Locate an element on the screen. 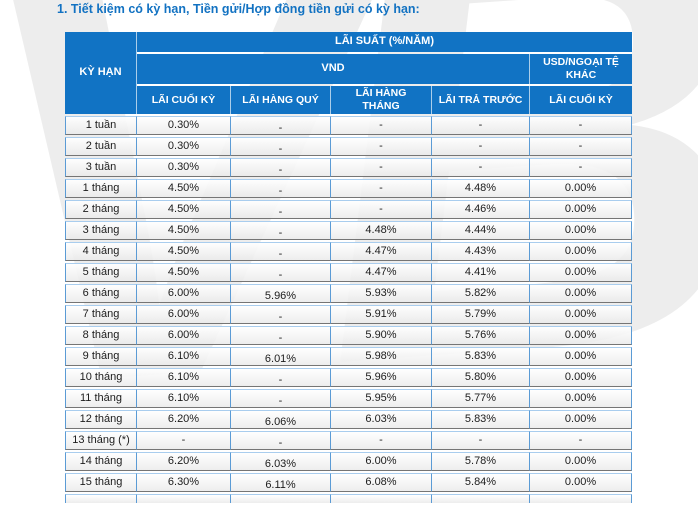 This screenshot has width=698, height=515. column-header-prepaid-interest: LÃI TRẢ TRƯỚC is located at coordinates (481, 100).